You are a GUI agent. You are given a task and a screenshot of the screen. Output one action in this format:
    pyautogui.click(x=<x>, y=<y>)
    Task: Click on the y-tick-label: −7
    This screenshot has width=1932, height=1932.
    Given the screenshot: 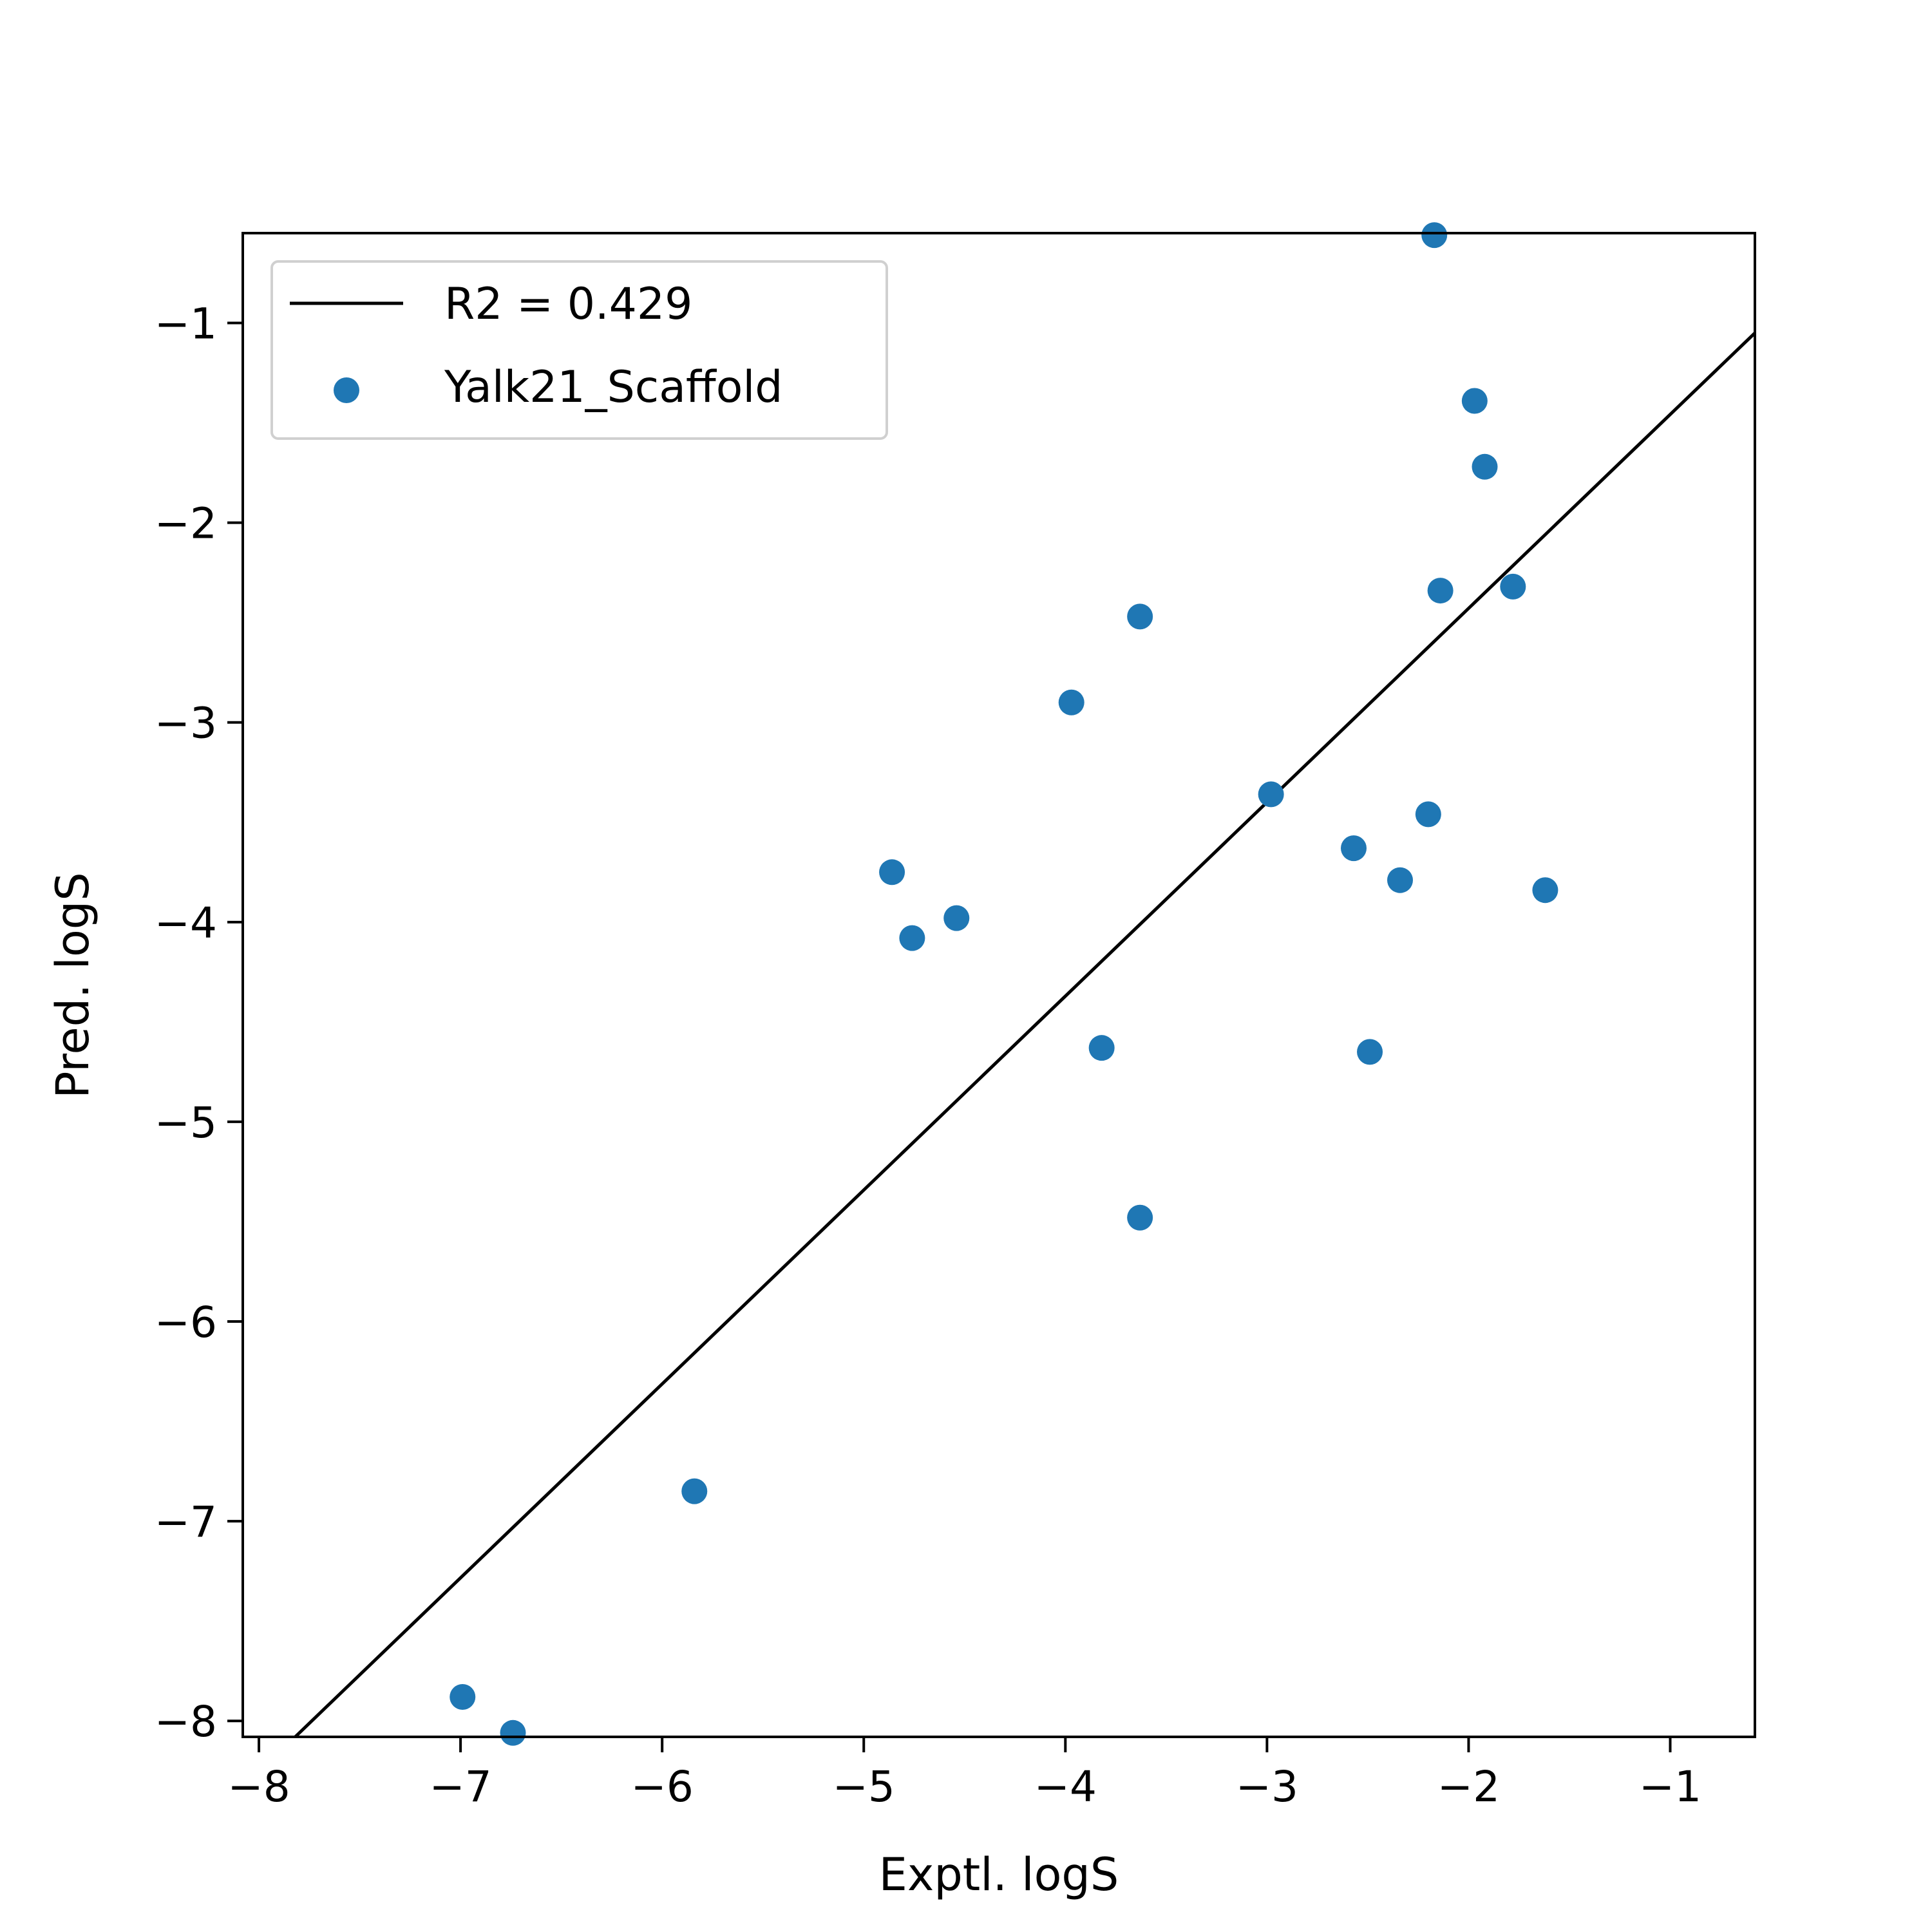 What is the action you would take?
    pyautogui.click(x=186, y=1522)
    